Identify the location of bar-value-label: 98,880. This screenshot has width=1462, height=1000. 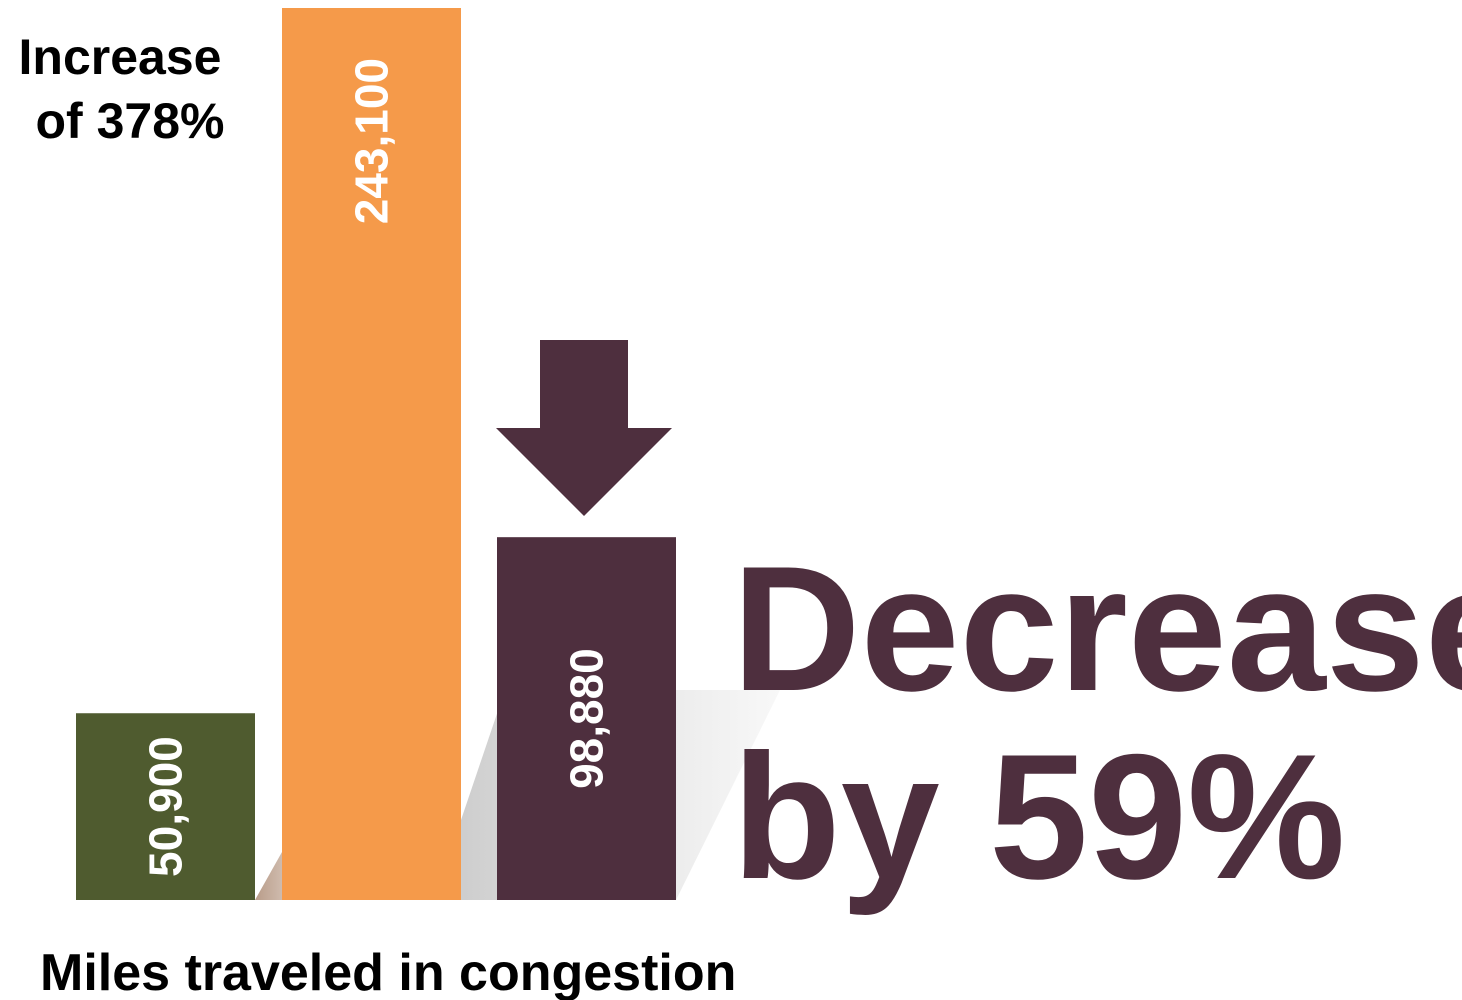
(587, 718).